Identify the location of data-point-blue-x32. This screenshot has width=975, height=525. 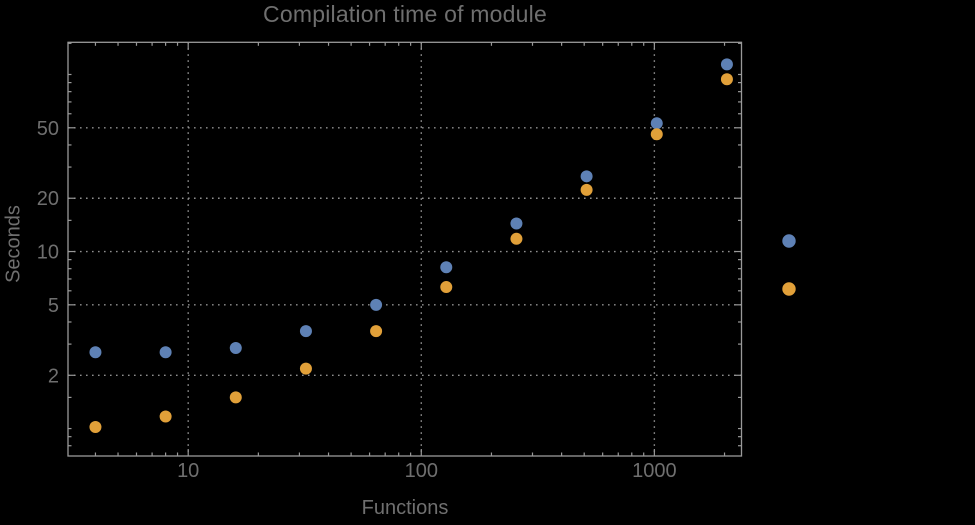
(305, 331).